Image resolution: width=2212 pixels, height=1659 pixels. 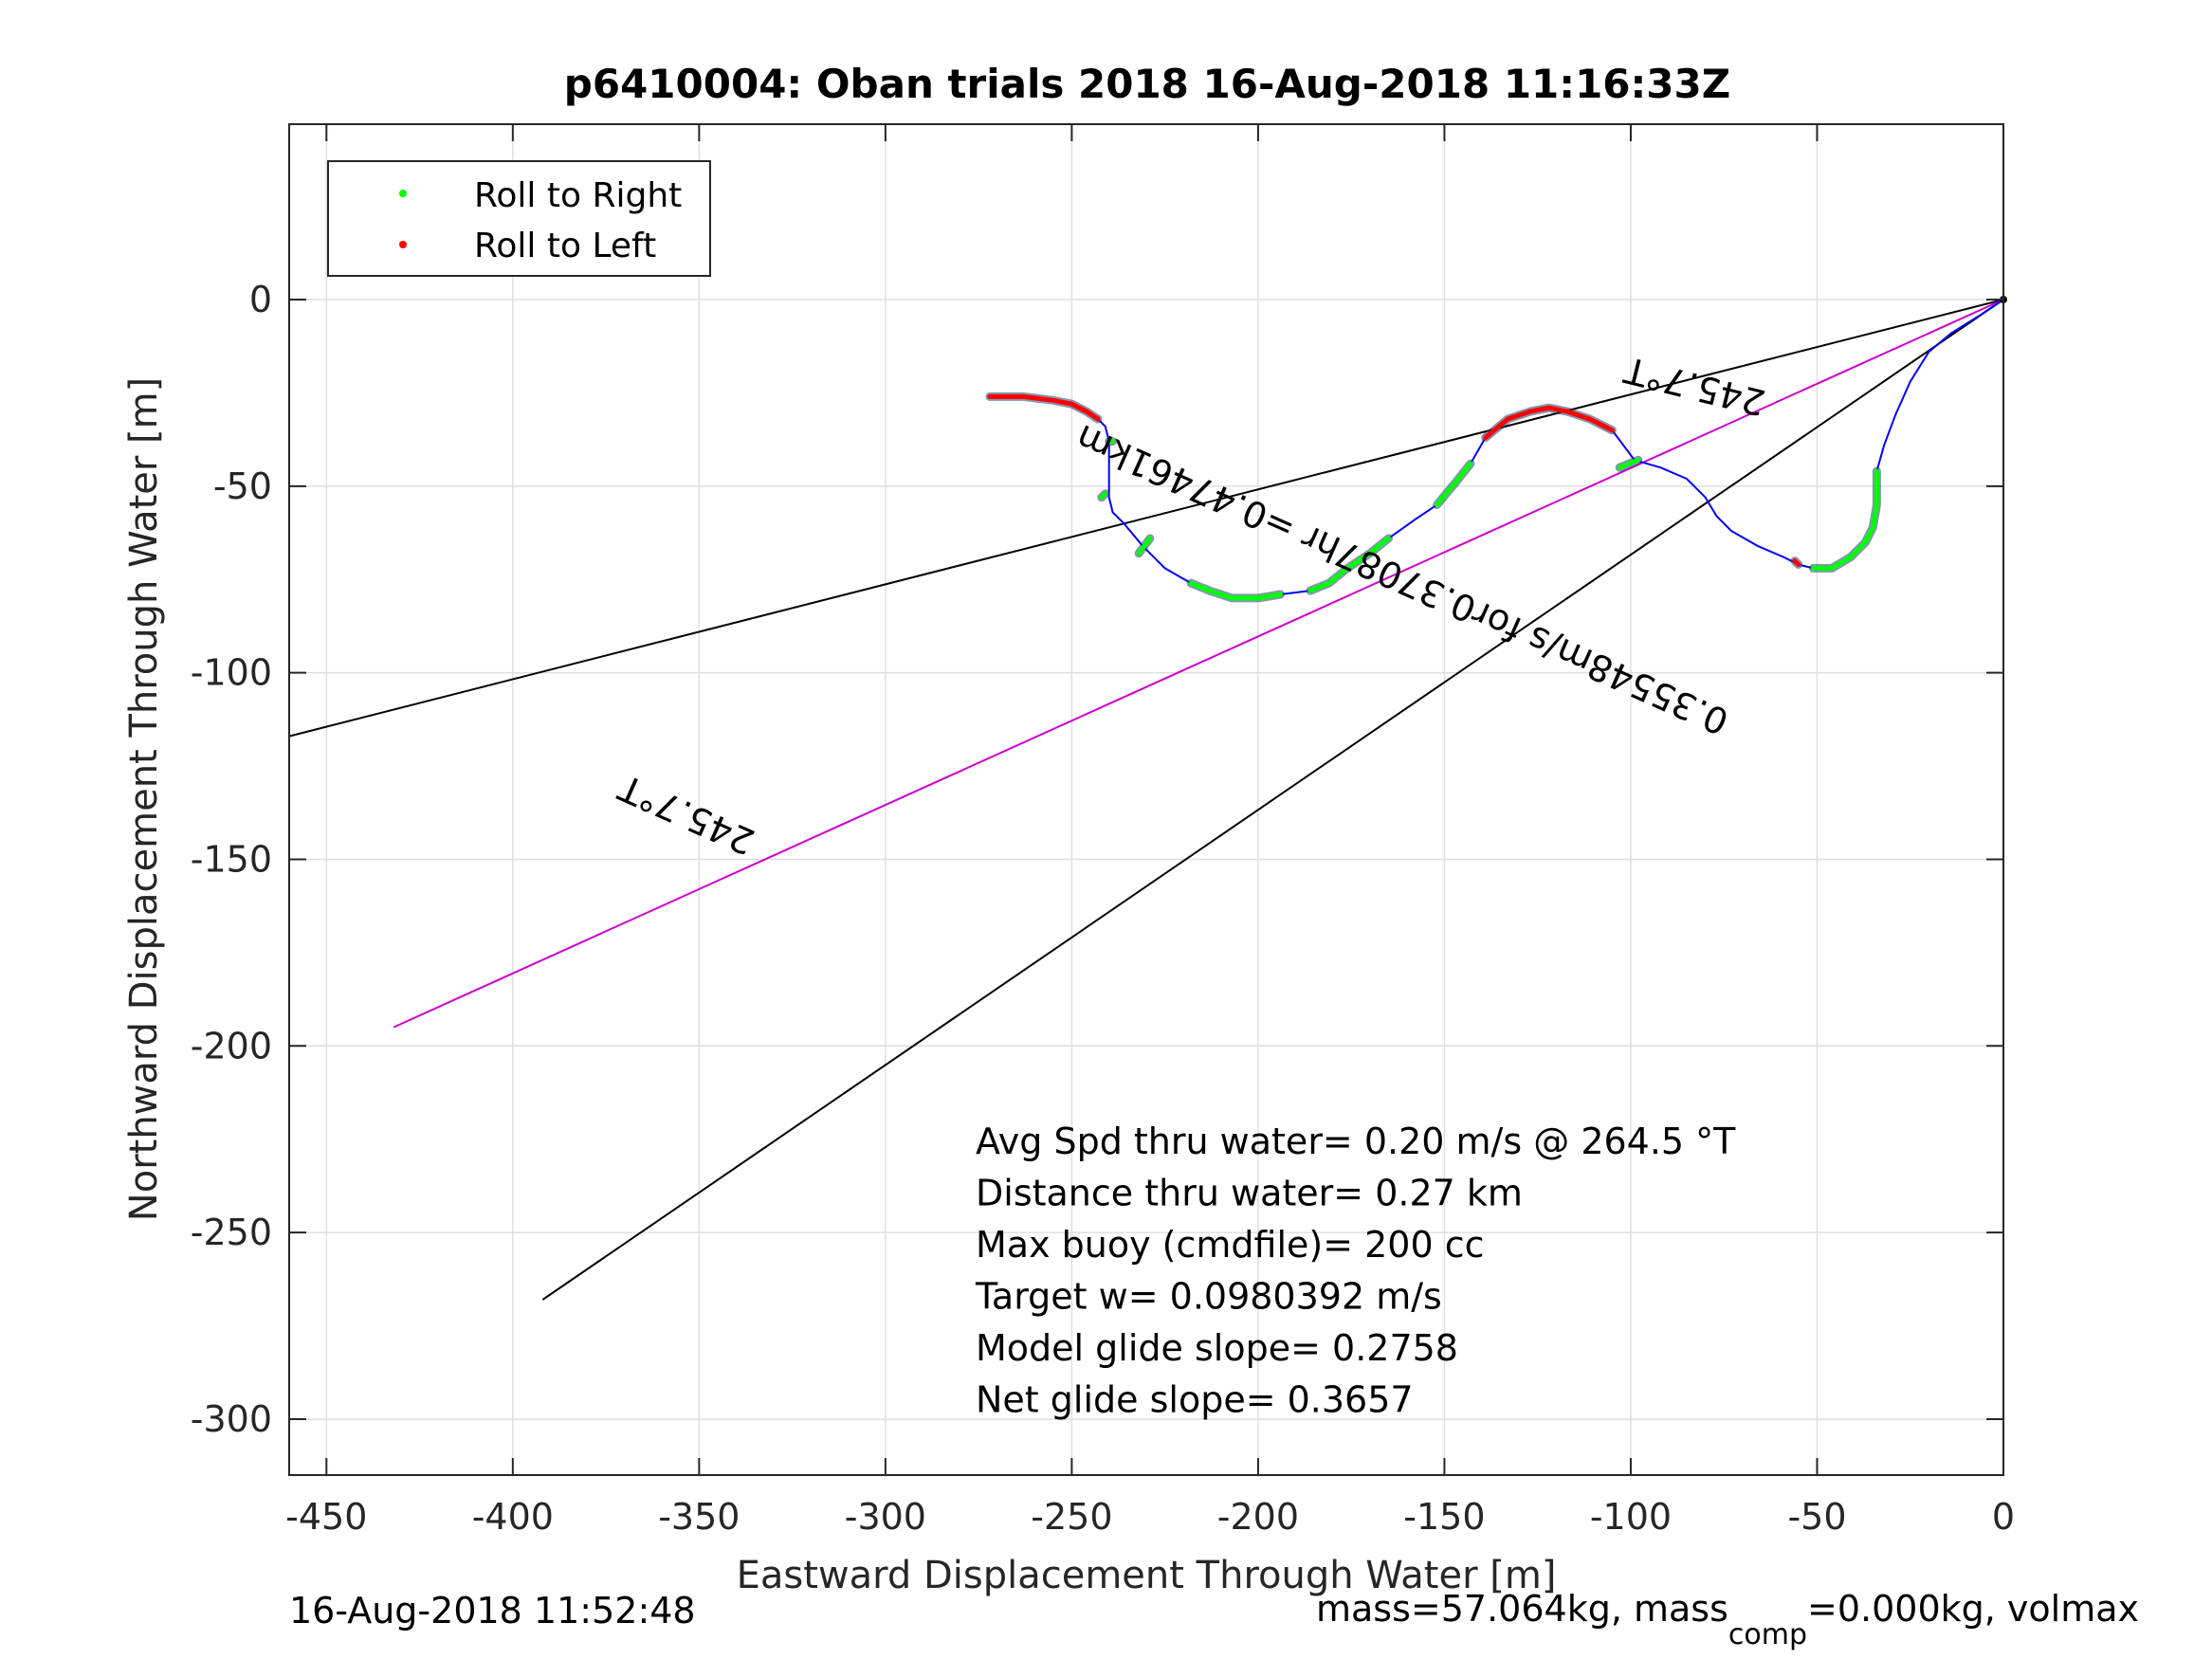 I want to click on y-tick-label: -100, so click(x=231, y=673).